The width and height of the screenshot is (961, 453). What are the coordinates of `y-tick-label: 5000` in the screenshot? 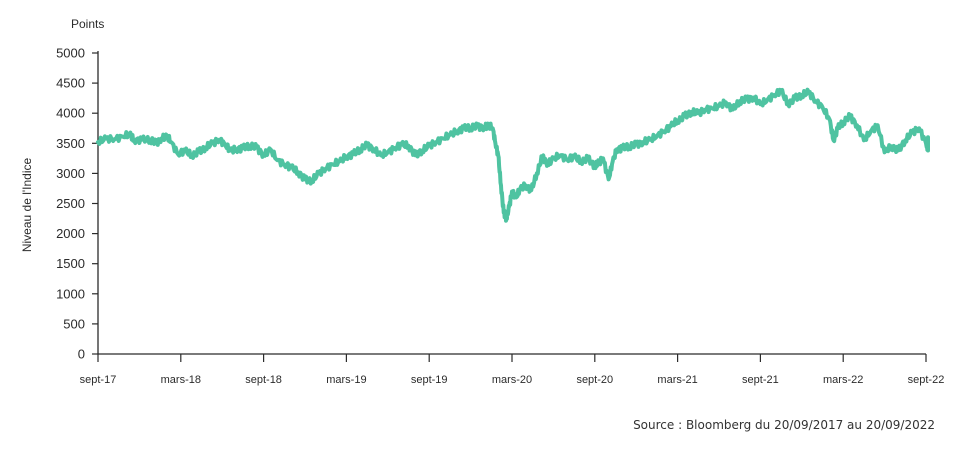 It's located at (70, 53).